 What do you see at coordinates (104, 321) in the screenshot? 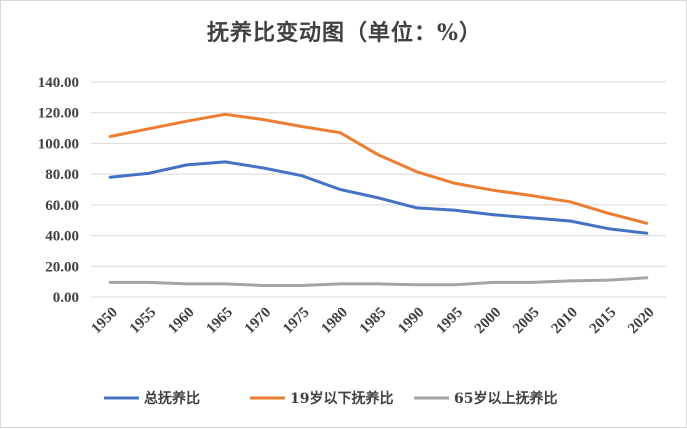
I see `x-tick-label: 1950` at bounding box center [104, 321].